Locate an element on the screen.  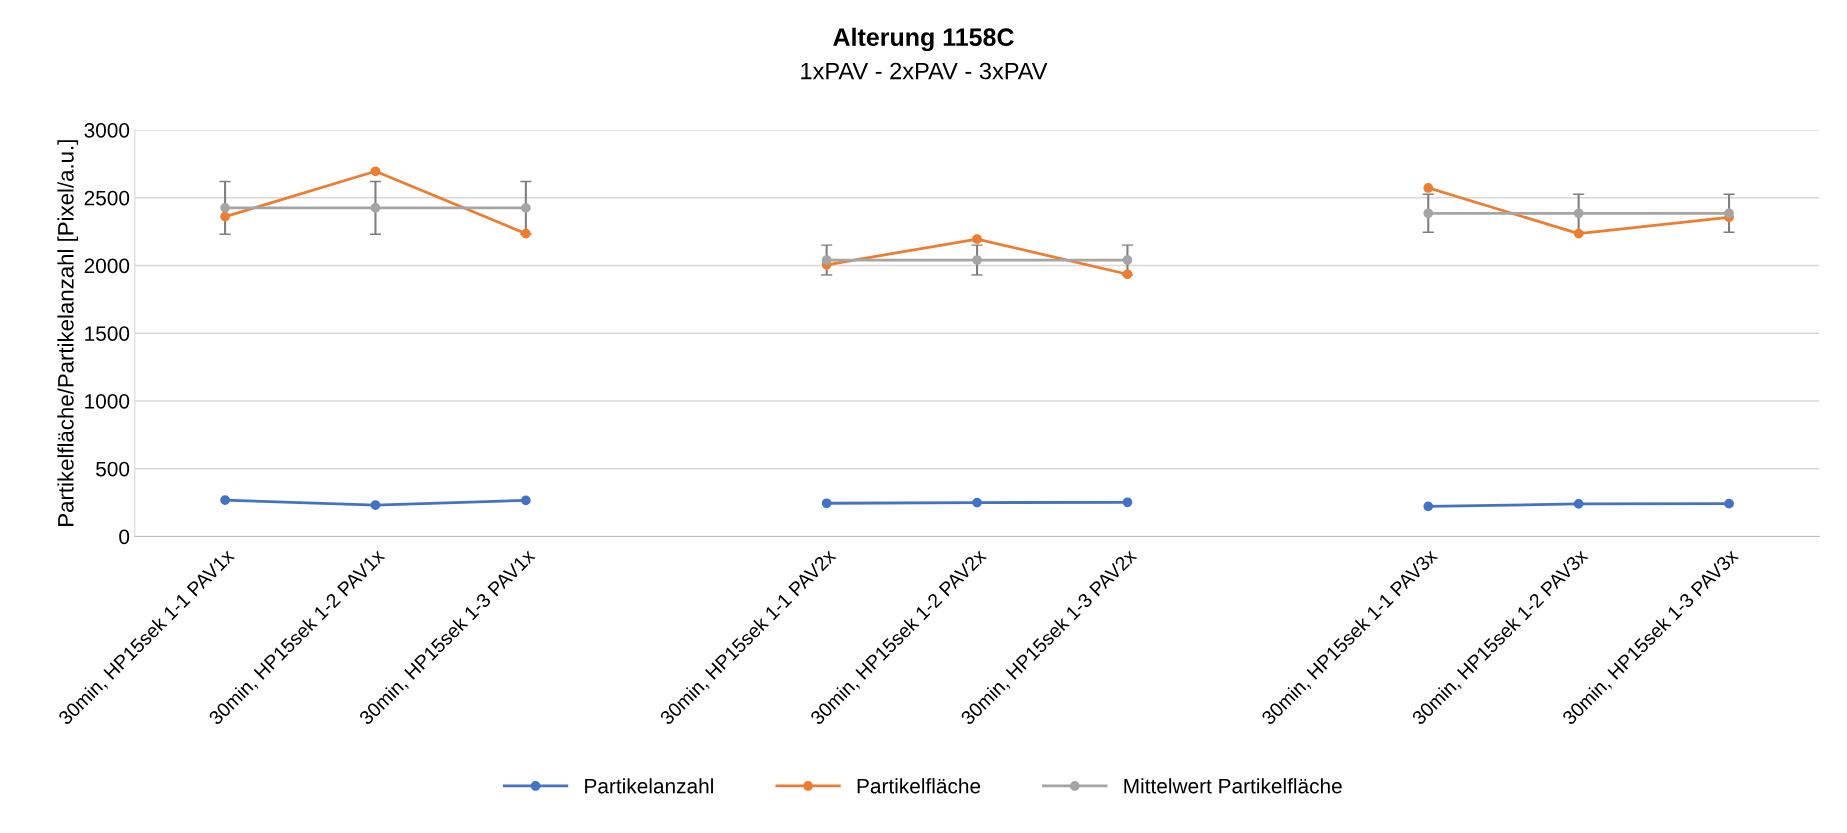
chart-title: Alterung 1158C is located at coordinates (923, 39).